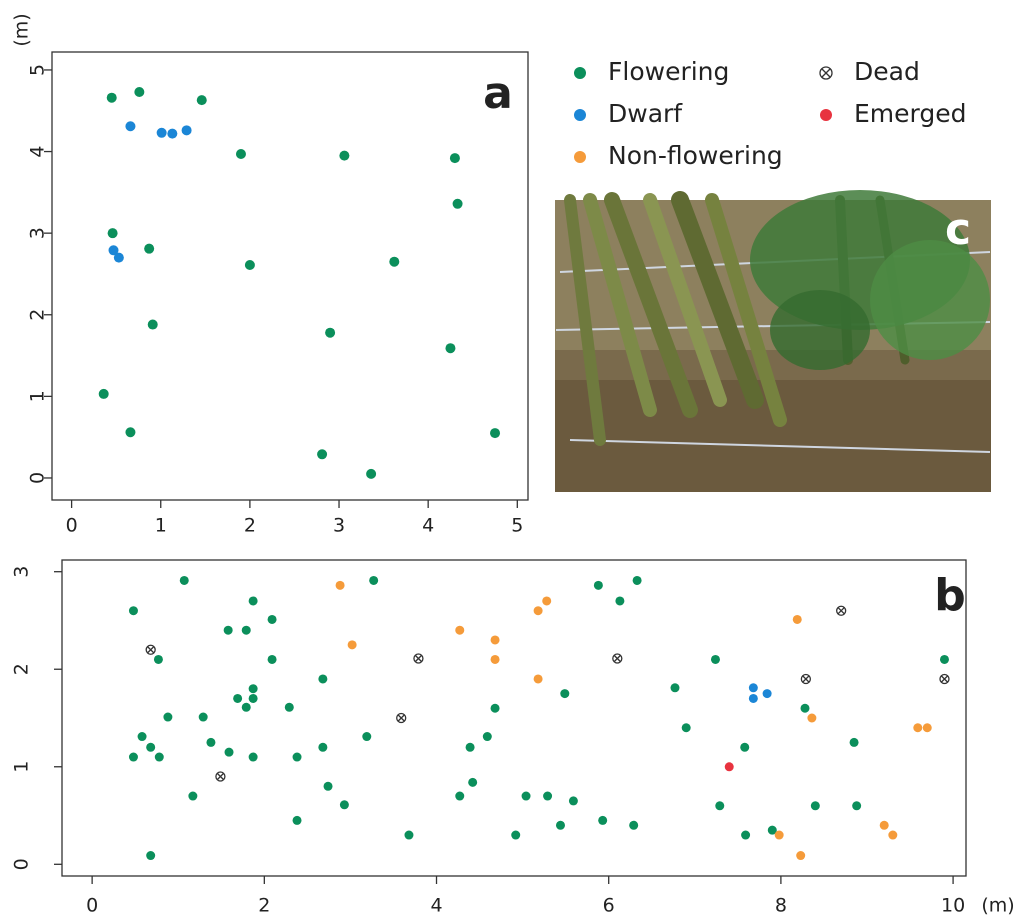  Describe the element at coordinates (887, 71) in the screenshot. I see `legend-label: Dead` at that location.